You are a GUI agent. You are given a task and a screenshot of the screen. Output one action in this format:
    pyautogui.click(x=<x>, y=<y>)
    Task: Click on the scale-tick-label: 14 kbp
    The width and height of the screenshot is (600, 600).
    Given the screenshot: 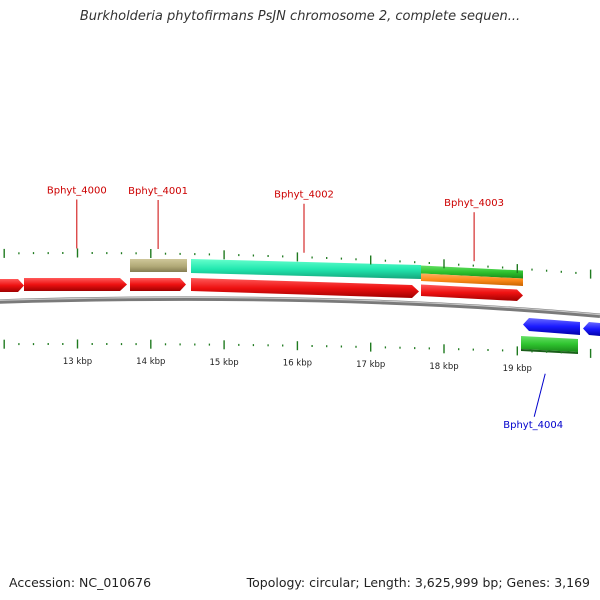 What is the action you would take?
    pyautogui.click(x=150, y=362)
    